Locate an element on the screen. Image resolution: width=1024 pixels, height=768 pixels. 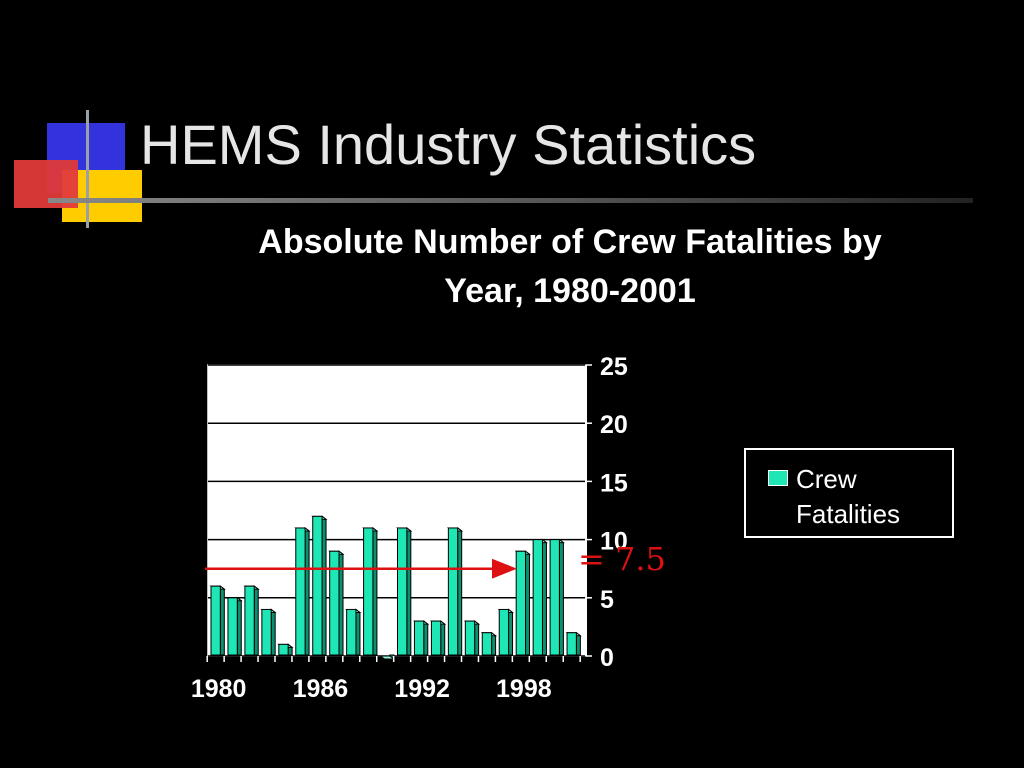
x-tick-label: 1998 is located at coordinates (524, 689).